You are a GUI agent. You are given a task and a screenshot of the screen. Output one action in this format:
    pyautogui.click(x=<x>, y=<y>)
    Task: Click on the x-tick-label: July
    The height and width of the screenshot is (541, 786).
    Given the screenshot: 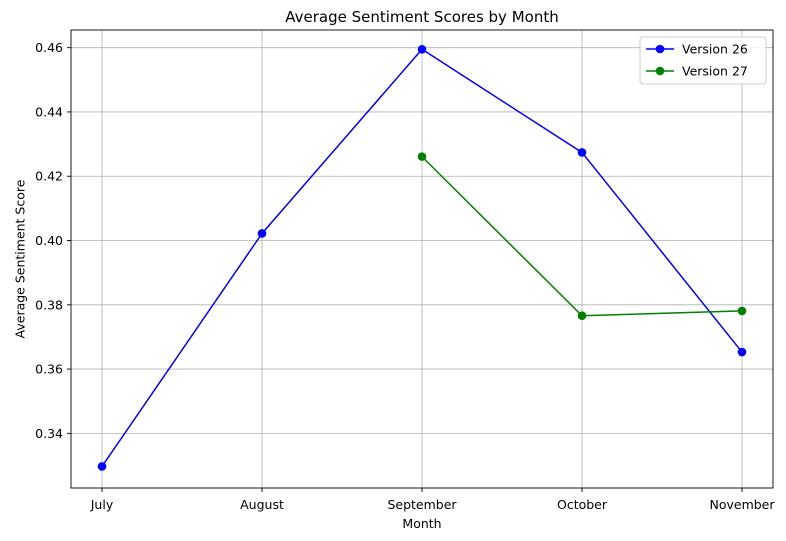 What is the action you would take?
    pyautogui.click(x=102, y=504)
    